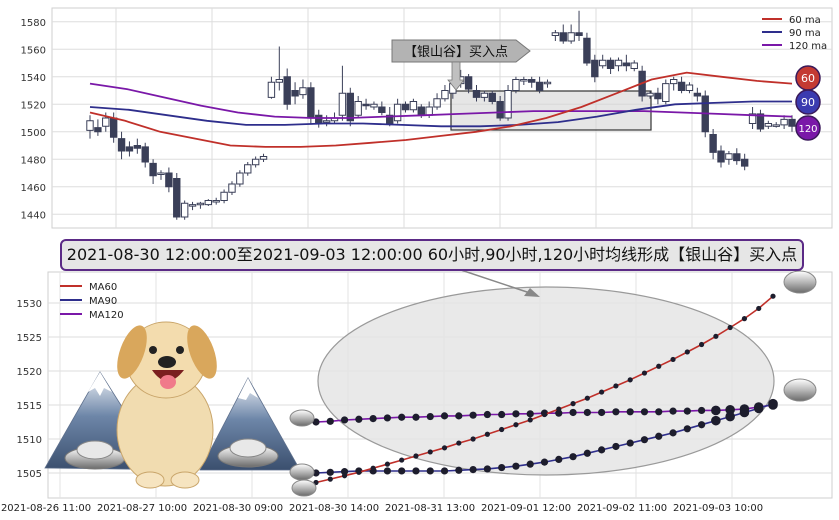 Image resolution: width=839 pixels, height=520 pixels. I want to click on bottom-xtick-1: 2021-08-27 10:00, so click(142, 508).